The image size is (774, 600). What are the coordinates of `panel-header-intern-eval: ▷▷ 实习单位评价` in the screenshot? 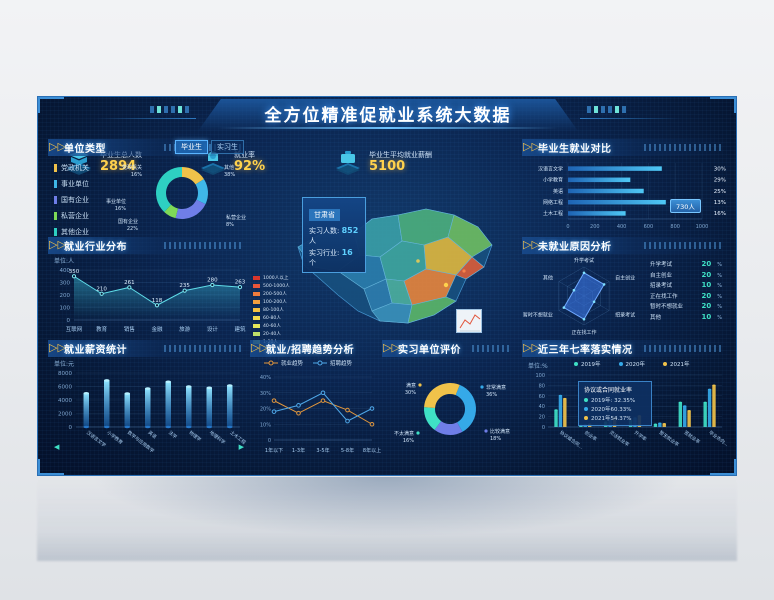 It's located at (450, 348).